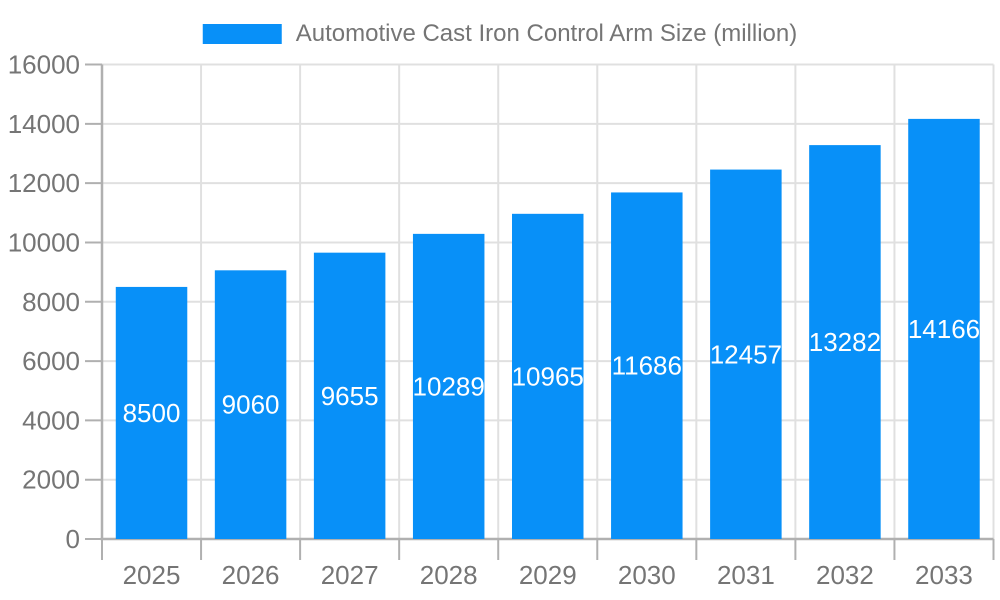  Describe the element at coordinates (44, 65) in the screenshot. I see `y-tick-label: 16000` at that location.